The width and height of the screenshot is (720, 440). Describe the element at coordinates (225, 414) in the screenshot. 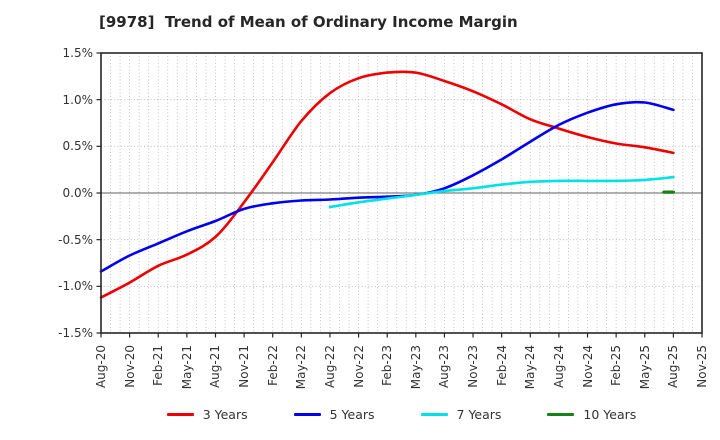

I see `legend-label: 3 Years` at that location.